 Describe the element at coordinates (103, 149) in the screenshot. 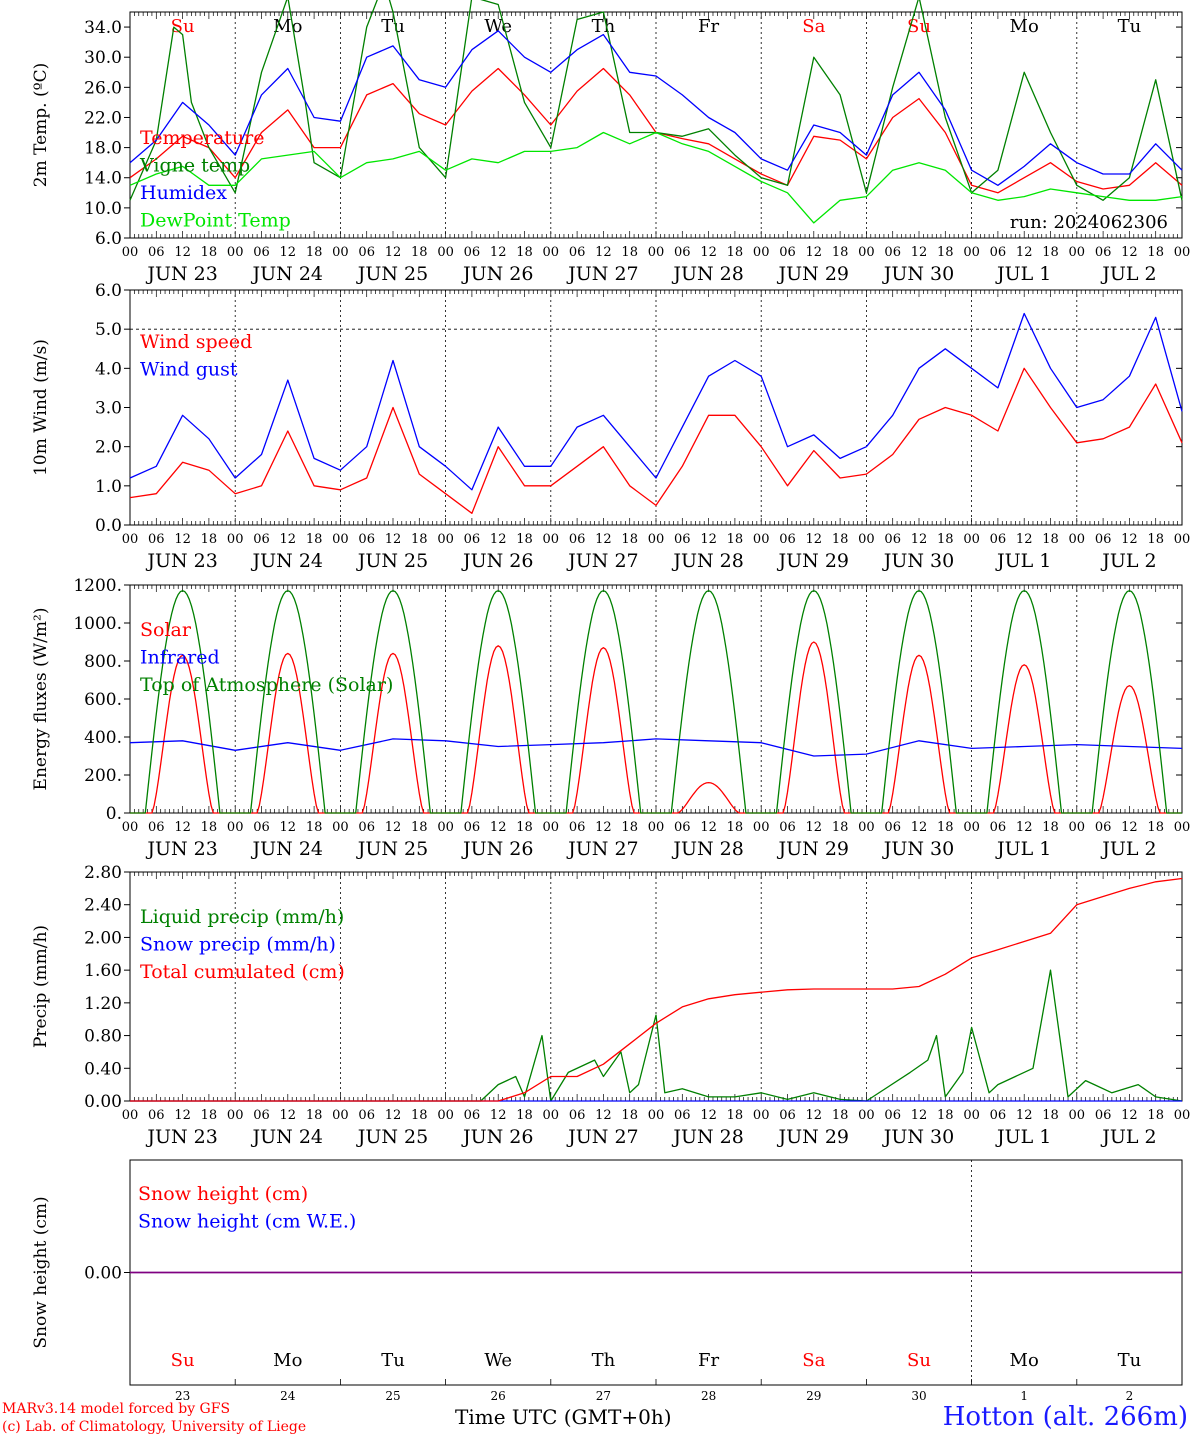

I see `y-tick-label: 18.0` at that location.